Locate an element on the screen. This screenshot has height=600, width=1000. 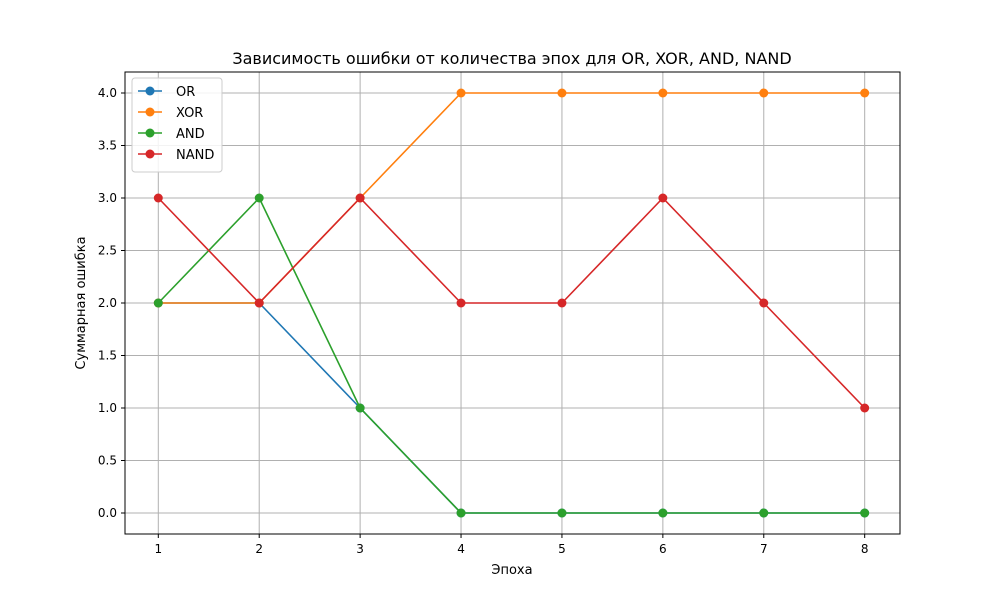
legend: OR XOR AND NAND is located at coordinates (177, 125).